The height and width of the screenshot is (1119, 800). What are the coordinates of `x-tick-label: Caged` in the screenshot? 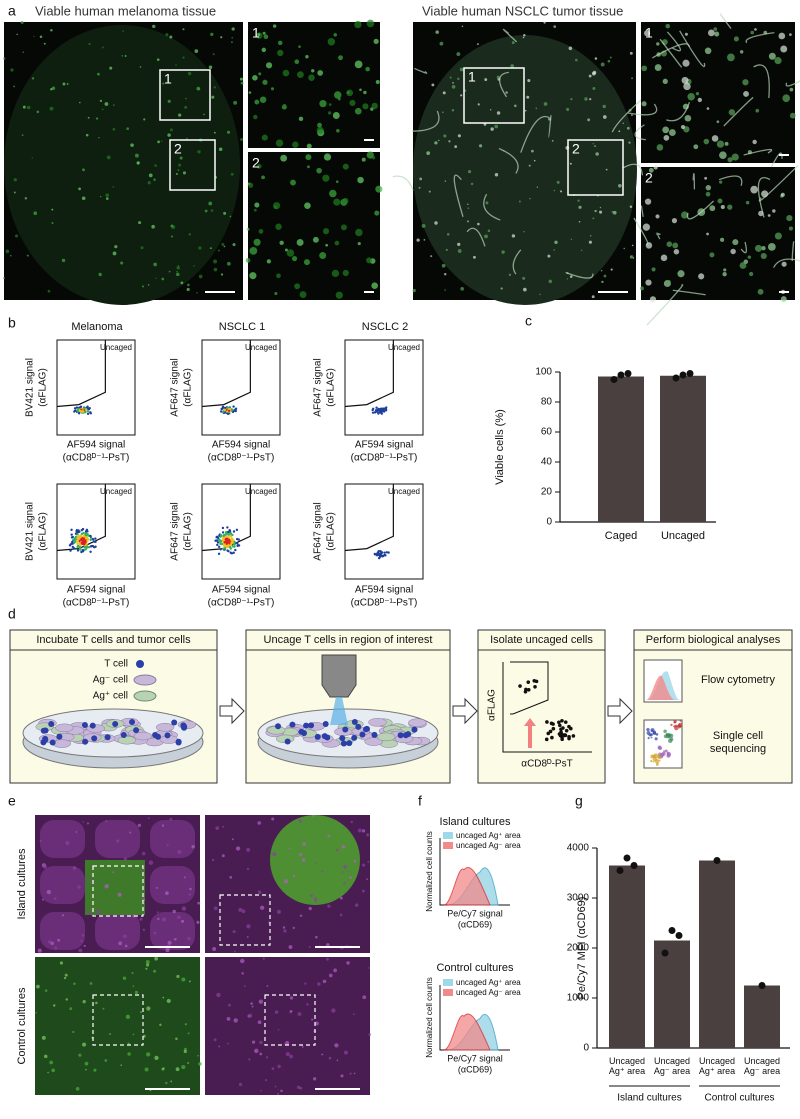 It's located at (621, 536).